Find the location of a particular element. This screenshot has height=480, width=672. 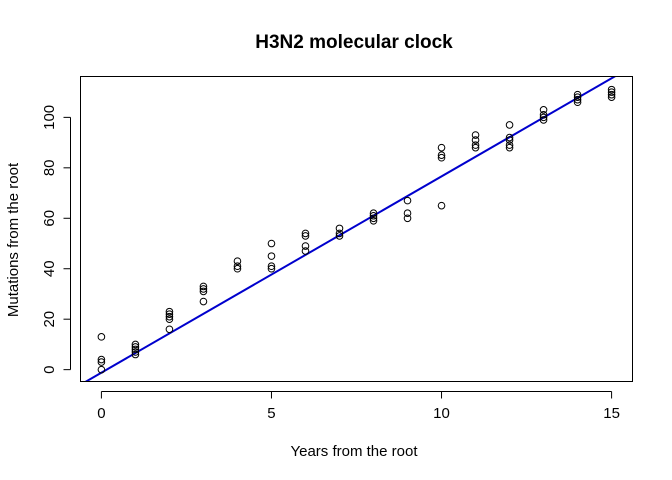

y-tick-label: 20 is located at coordinates (49, 319).